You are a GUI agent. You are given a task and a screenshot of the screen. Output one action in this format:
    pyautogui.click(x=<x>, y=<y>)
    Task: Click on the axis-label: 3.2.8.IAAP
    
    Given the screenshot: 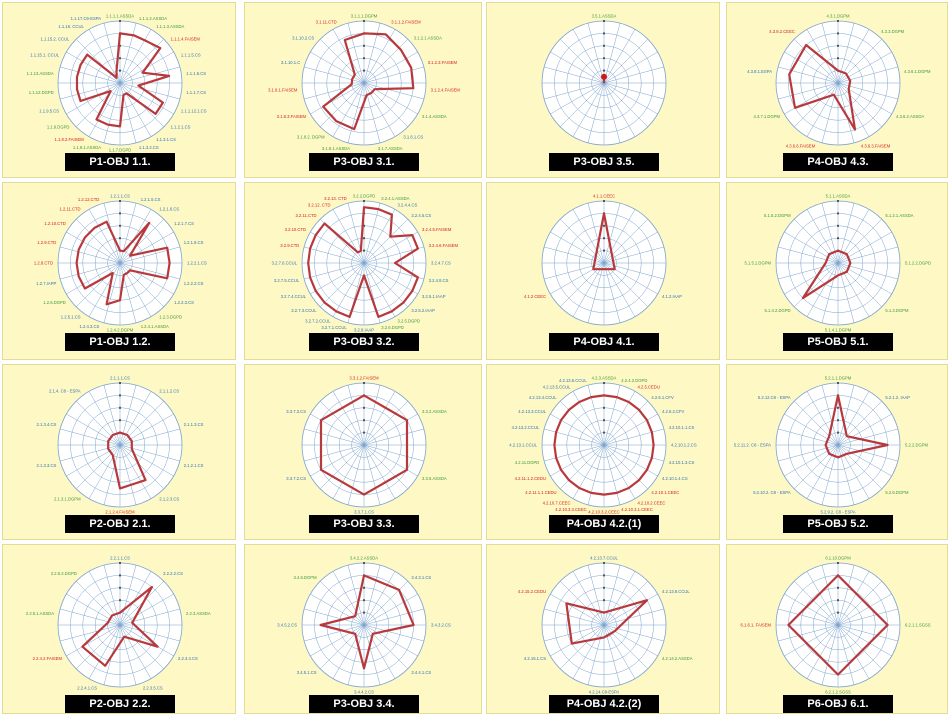 What is the action you would take?
    pyautogui.click(x=364, y=330)
    